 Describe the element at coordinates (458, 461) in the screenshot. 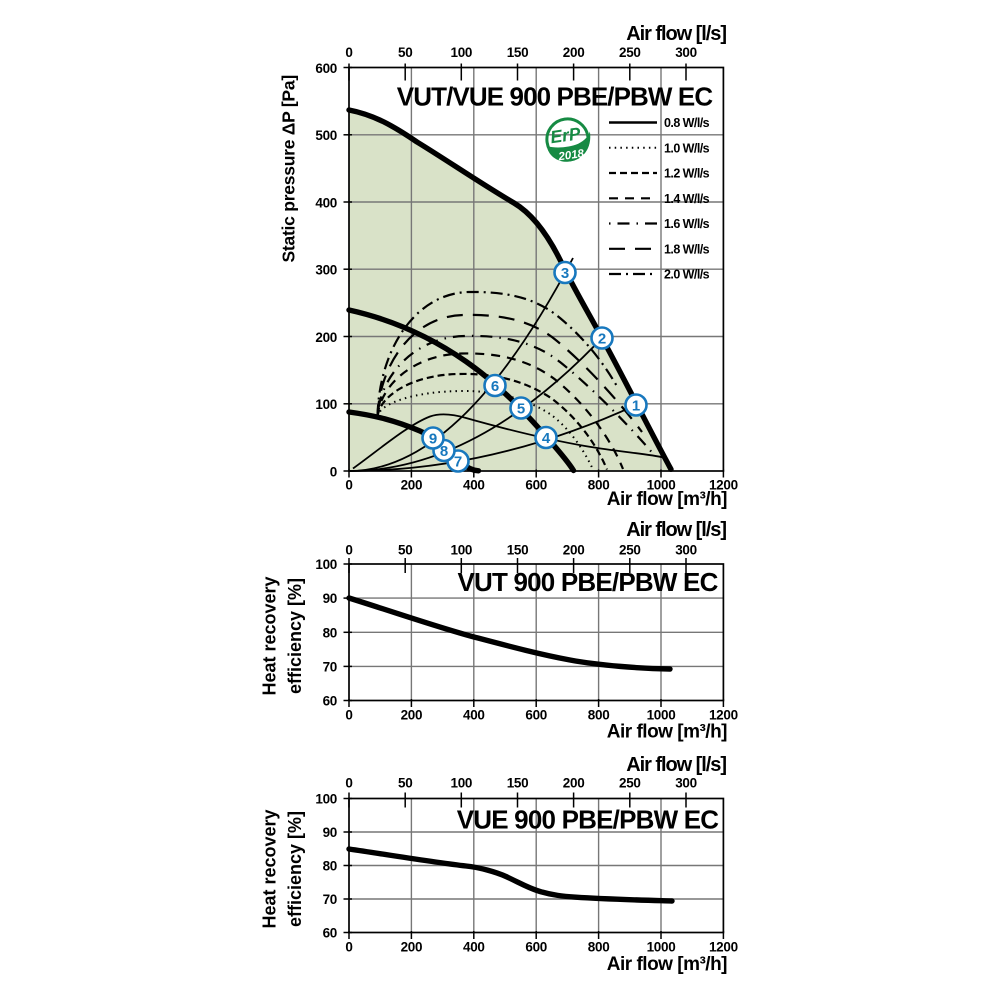

I see `svg-text: 7` at that location.